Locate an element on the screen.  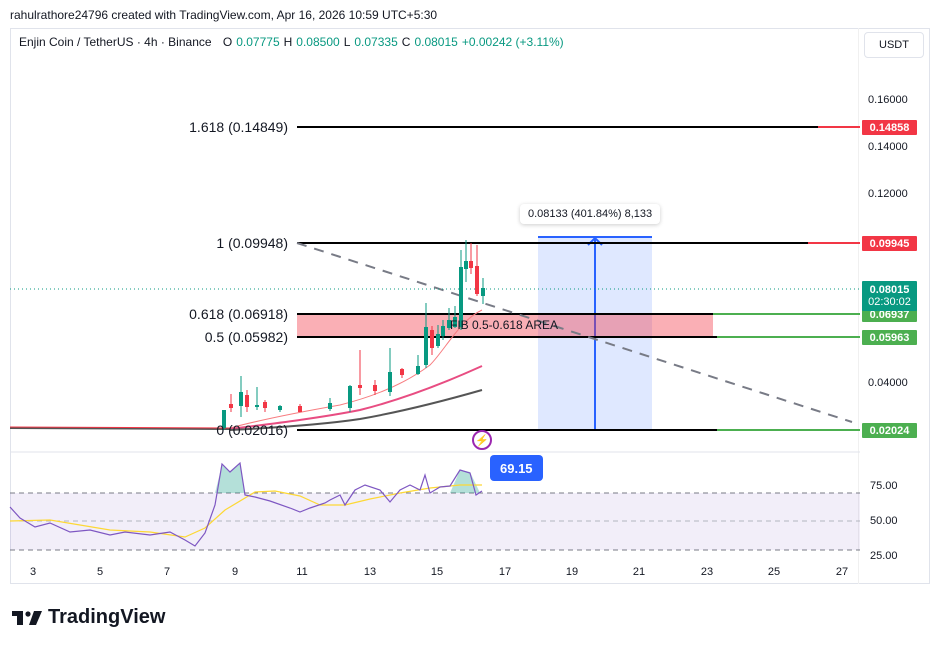
x-tick: 7 is located at coordinates (167, 572).